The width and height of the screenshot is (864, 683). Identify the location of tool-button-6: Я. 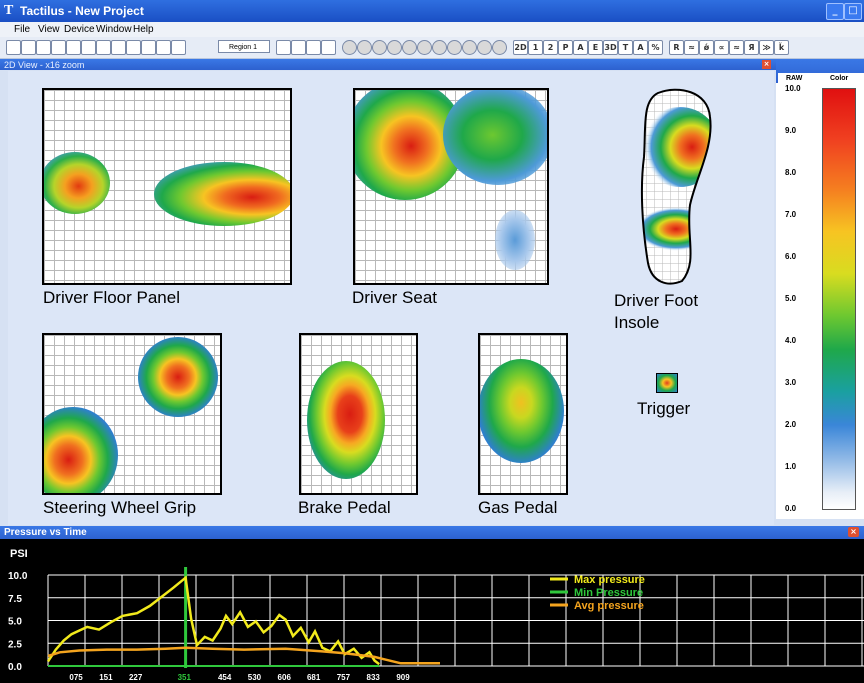
(751, 47).